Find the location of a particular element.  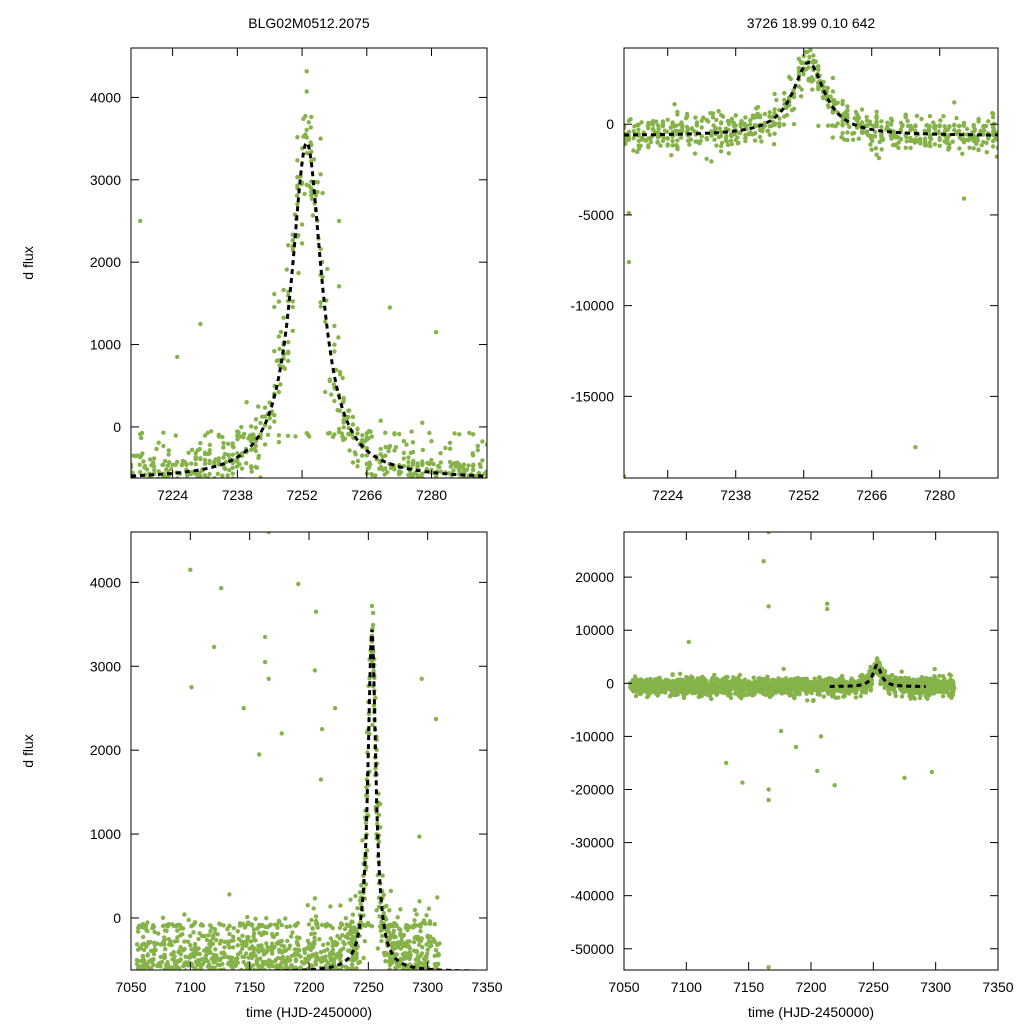

y-tick-label: 2000 is located at coordinates (105, 262).